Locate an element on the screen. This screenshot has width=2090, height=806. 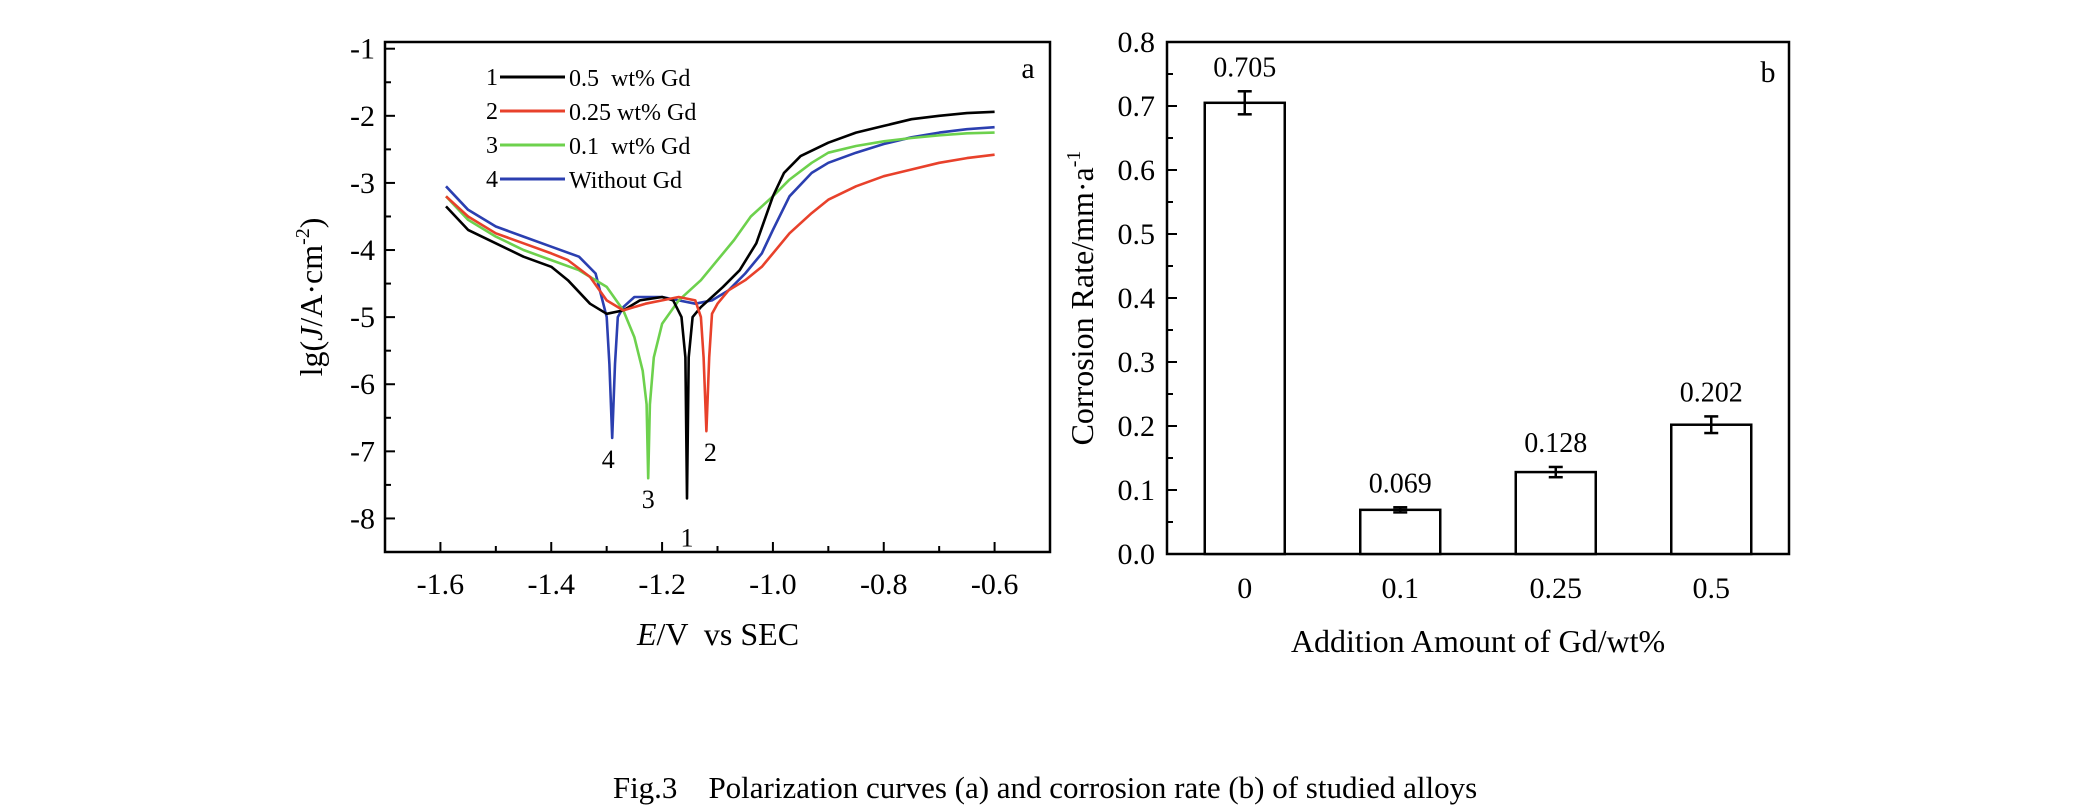
y-tick-label: 0.1 is located at coordinates (1137, 490).